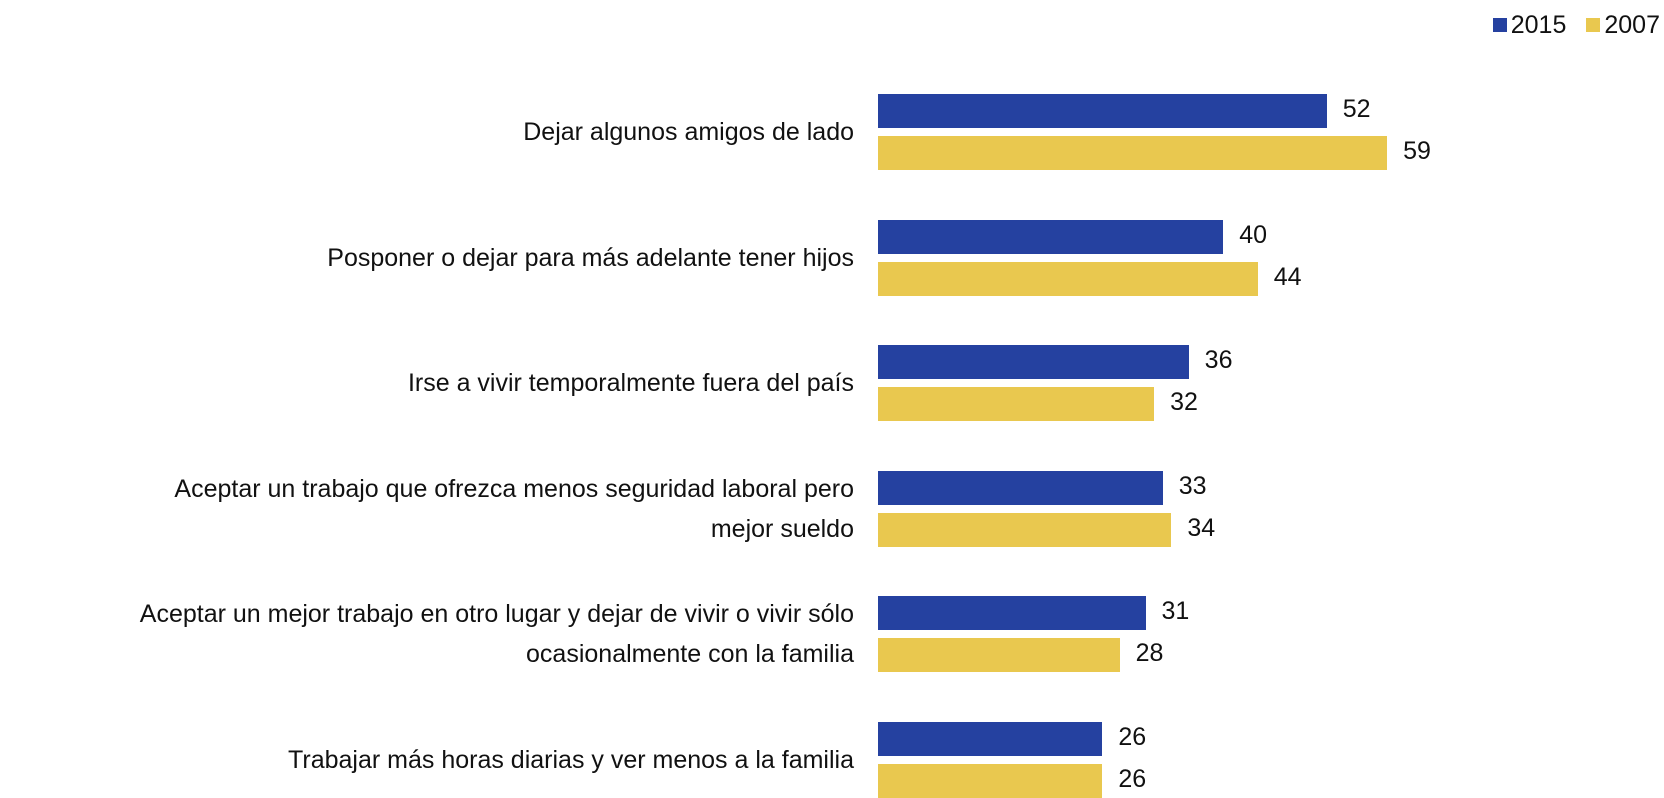 This screenshot has width=1664, height=798. I want to click on value-label: 31, so click(1175, 611).